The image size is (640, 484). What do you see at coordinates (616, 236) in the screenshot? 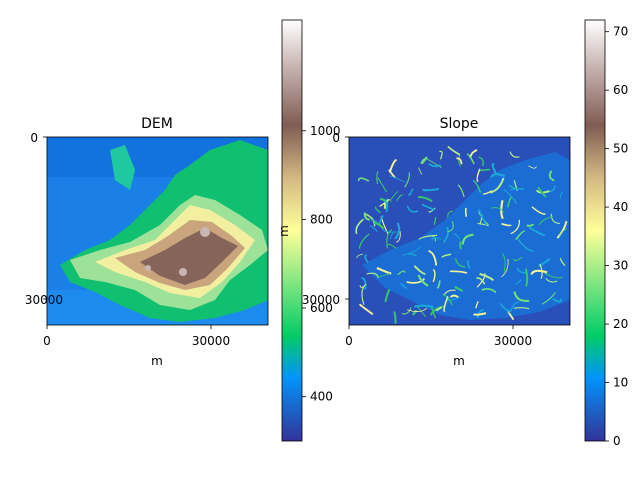
I see `slope-colorbar-ticks: 0 10 20 30 40 50 60 70` at bounding box center [616, 236].